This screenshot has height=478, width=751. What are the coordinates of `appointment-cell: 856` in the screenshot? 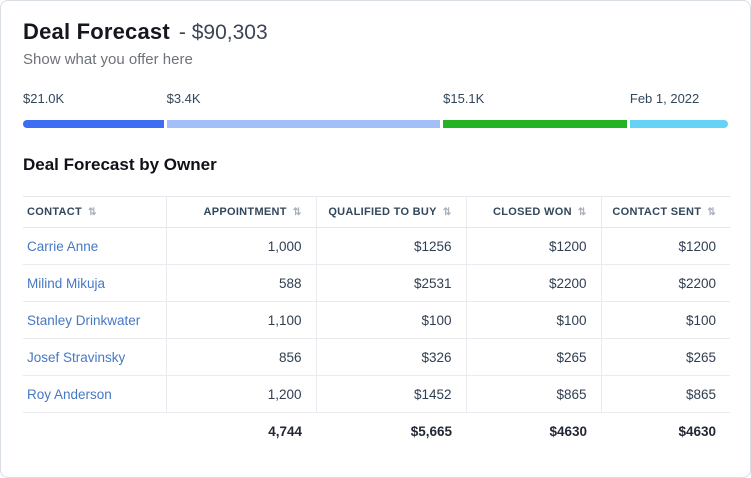 It's located at (241, 357).